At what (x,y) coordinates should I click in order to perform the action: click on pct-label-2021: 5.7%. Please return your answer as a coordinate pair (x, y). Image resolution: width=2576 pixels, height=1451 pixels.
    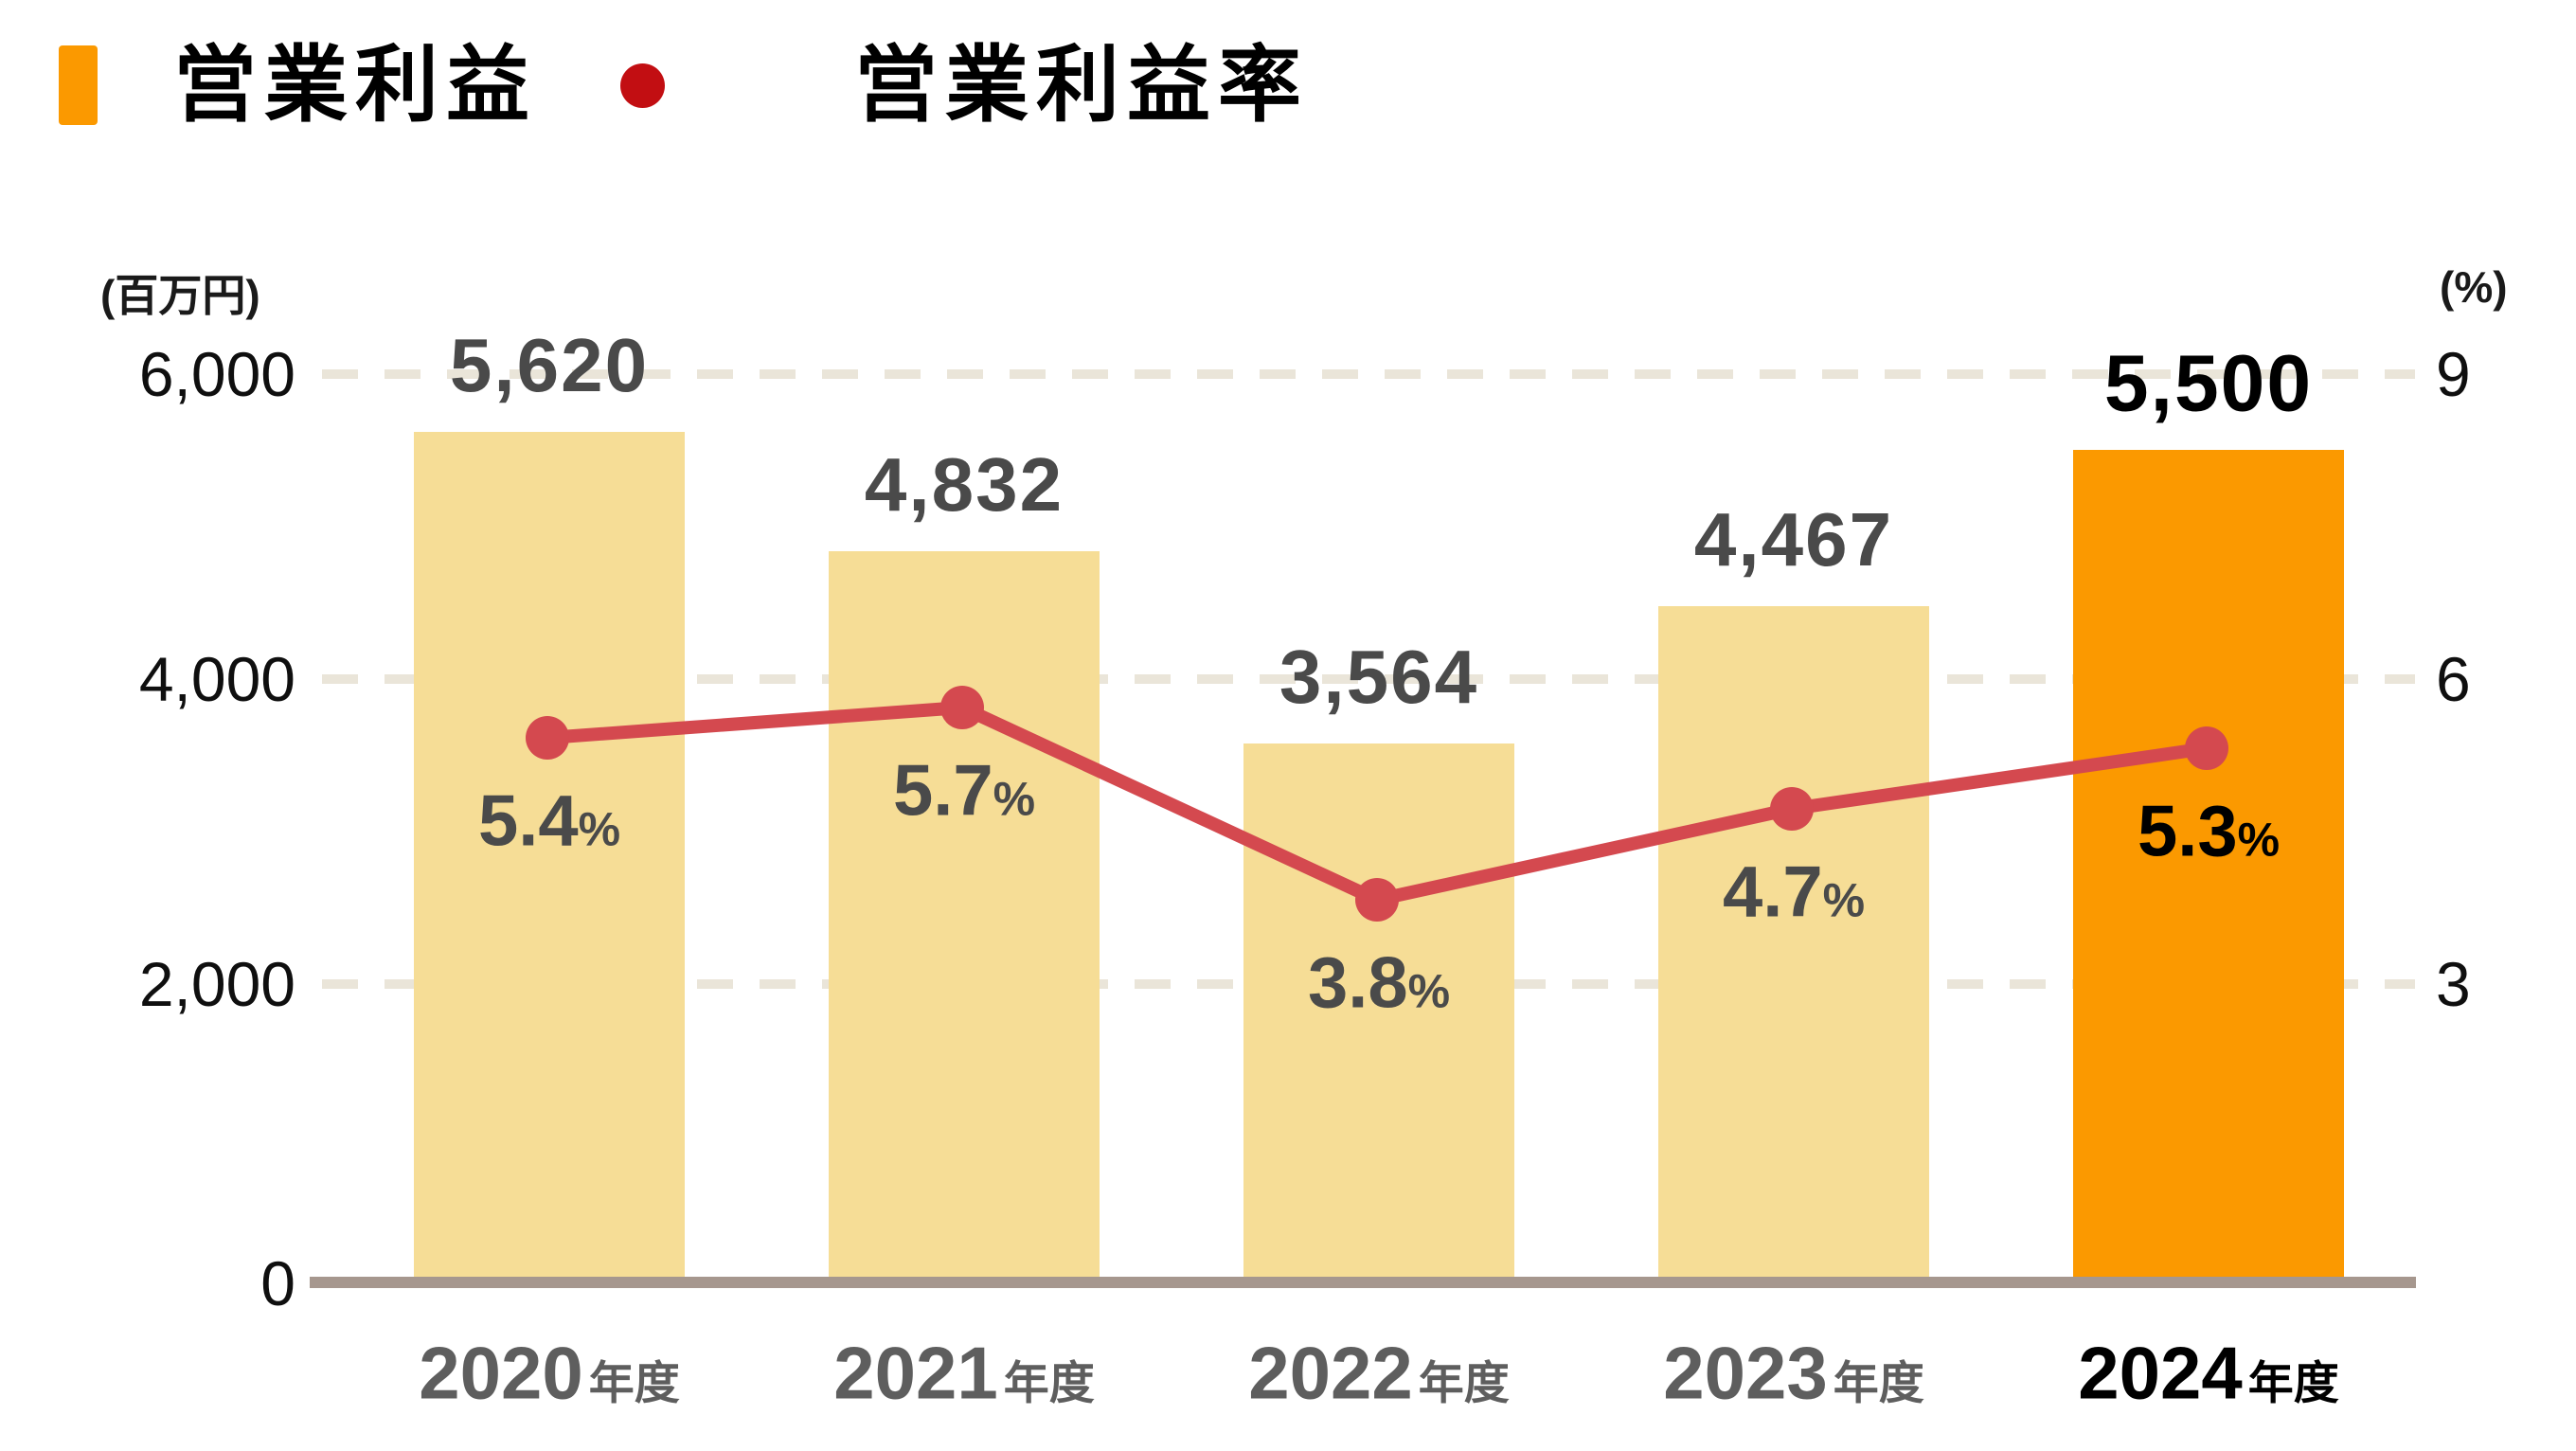
    Looking at the image, I should click on (964, 791).